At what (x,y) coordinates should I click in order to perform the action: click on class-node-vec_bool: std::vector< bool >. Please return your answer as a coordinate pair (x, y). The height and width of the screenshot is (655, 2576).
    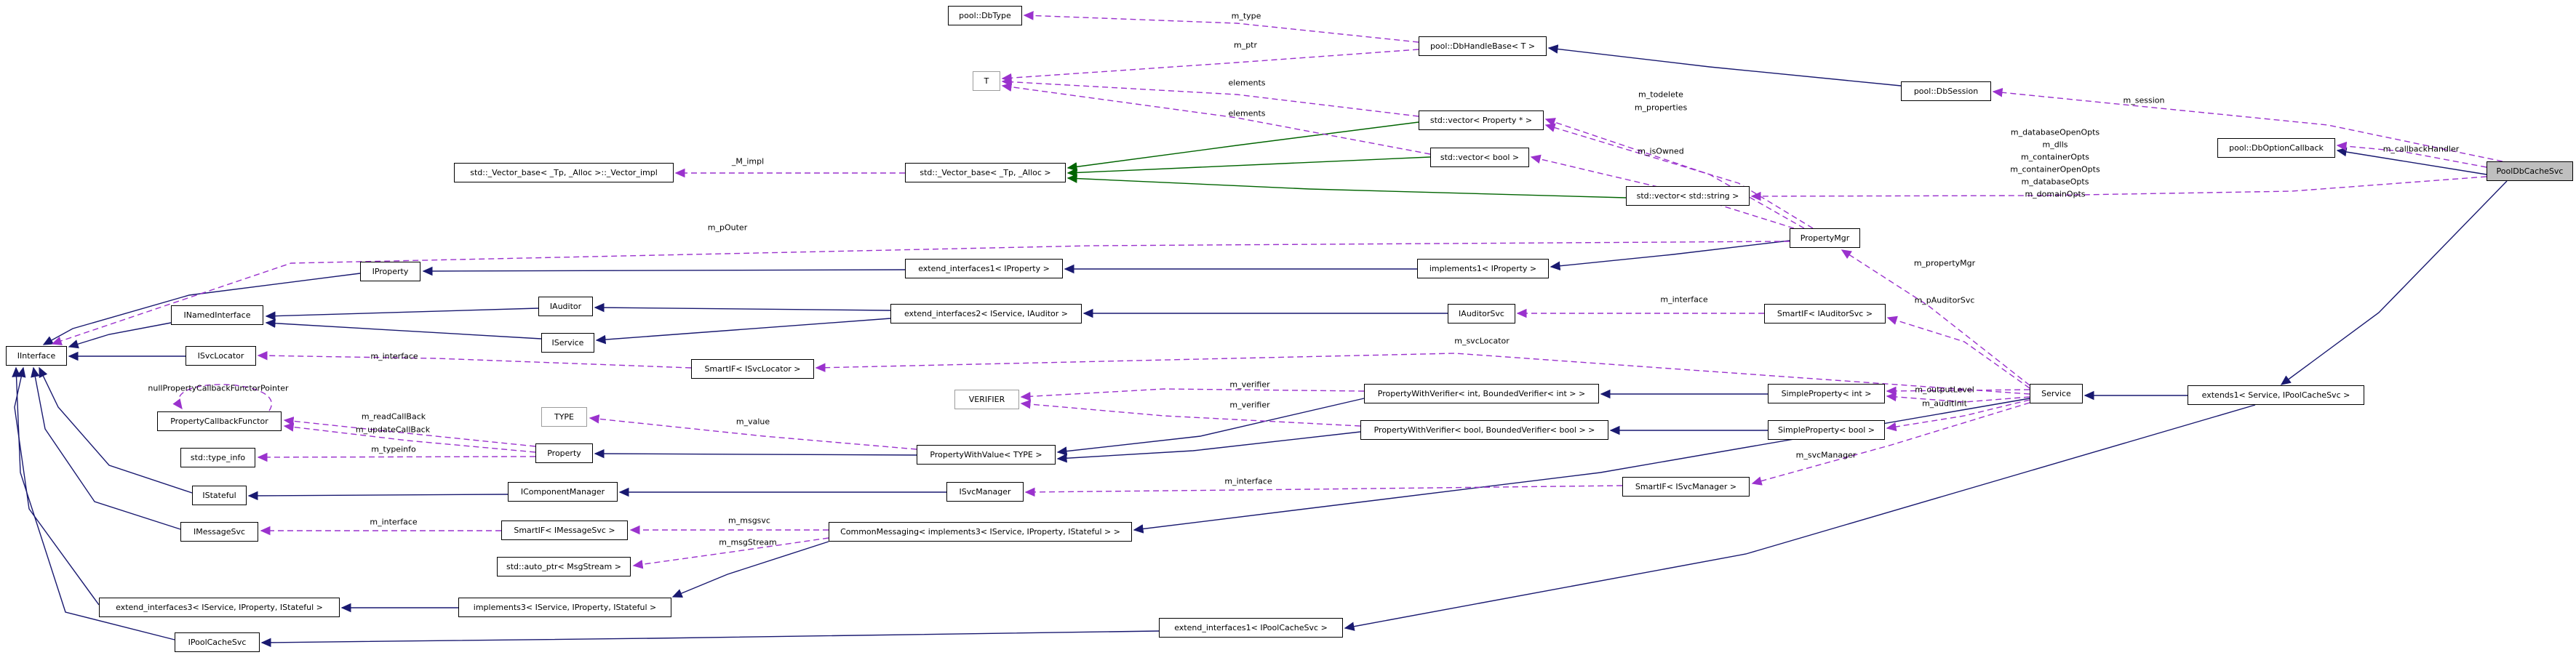
    Looking at the image, I should click on (1479, 157).